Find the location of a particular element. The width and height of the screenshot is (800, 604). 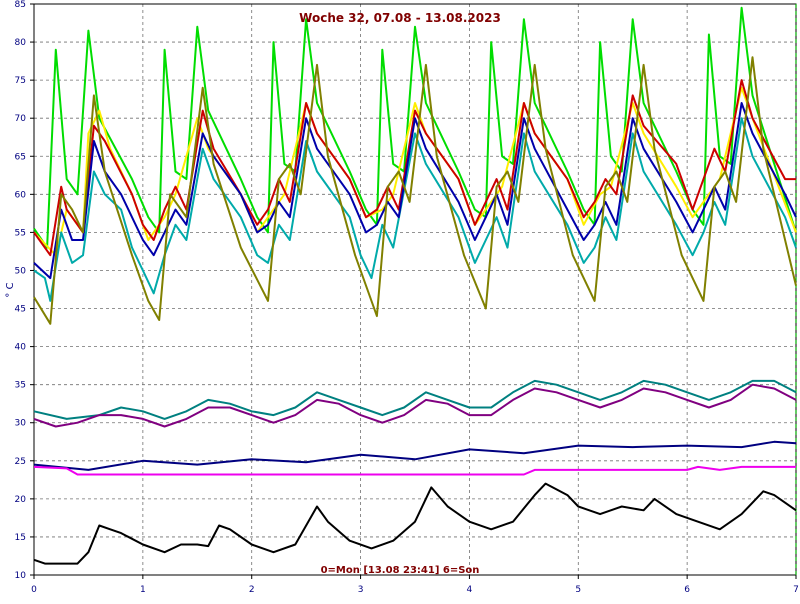

y-tick-label: 15 is located at coordinates (20, 538).